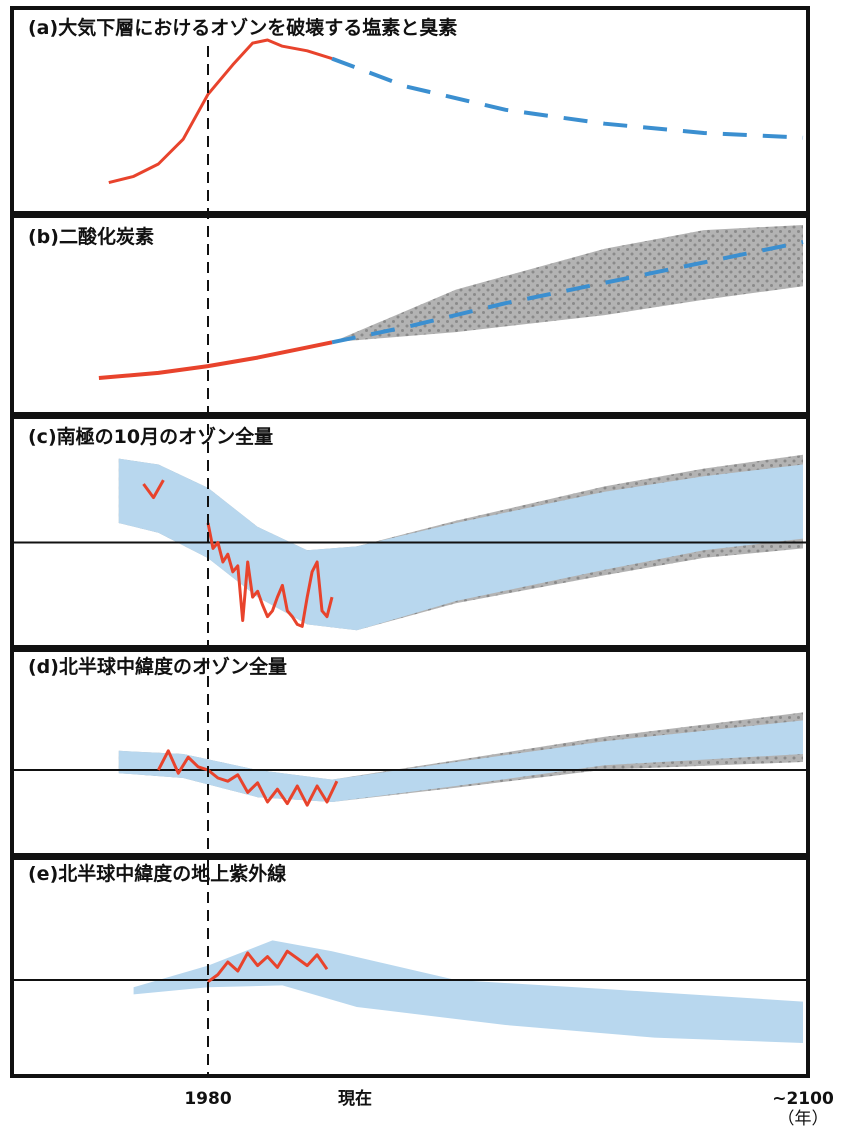  Describe the element at coordinates (268, 966) in the screenshot. I see `panel-e-observed` at that location.